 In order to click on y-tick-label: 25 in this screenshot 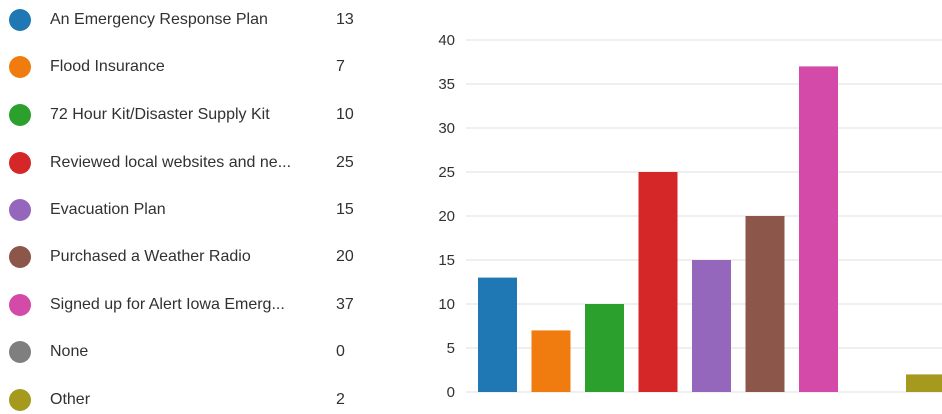, I will do `click(446, 172)`.